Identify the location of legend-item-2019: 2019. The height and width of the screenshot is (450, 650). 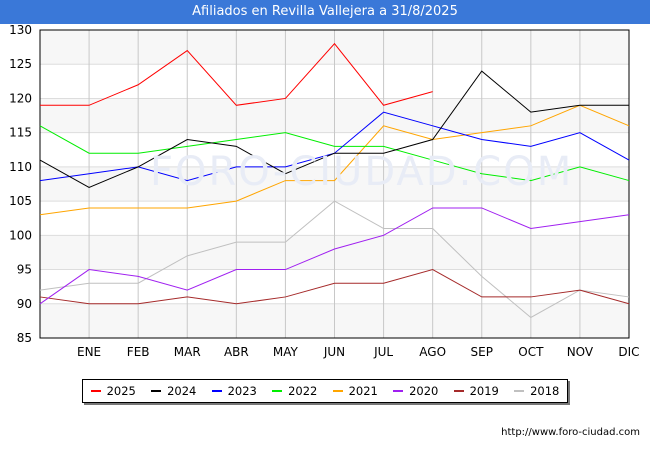
(476, 391).